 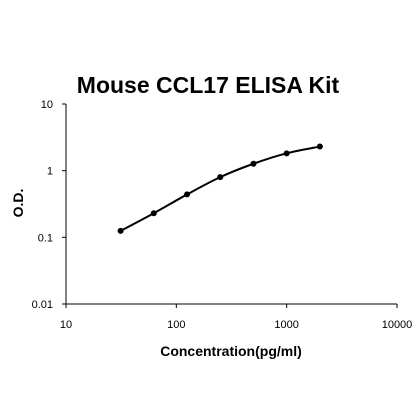 I want to click on y-tick-label: 0.1, so click(x=45, y=238).